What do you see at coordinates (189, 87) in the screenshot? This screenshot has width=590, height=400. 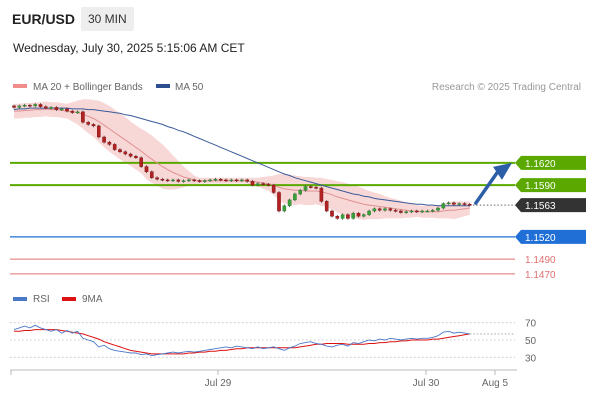 I see `ma50-legend-label: MA 50` at bounding box center [189, 87].